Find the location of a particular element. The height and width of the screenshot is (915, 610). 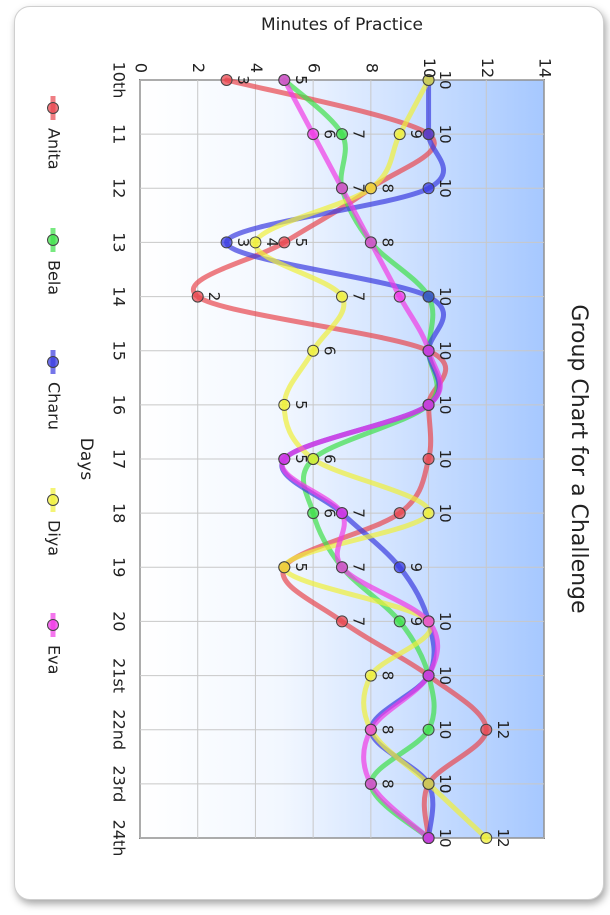

x-tick-label: 17 is located at coordinates (119, 459).